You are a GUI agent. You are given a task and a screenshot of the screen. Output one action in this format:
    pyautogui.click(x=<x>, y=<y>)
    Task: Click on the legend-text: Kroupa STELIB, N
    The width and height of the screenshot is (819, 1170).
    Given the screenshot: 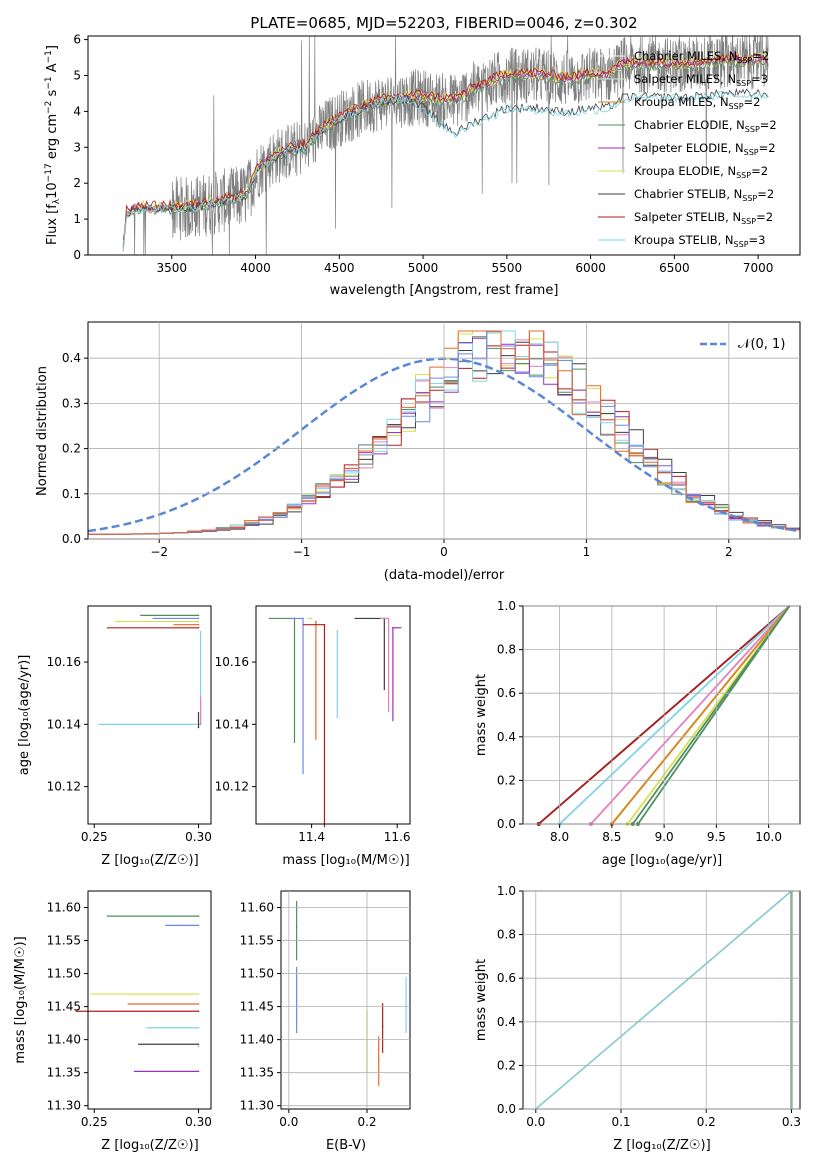 What is the action you would take?
    pyautogui.click(x=684, y=240)
    